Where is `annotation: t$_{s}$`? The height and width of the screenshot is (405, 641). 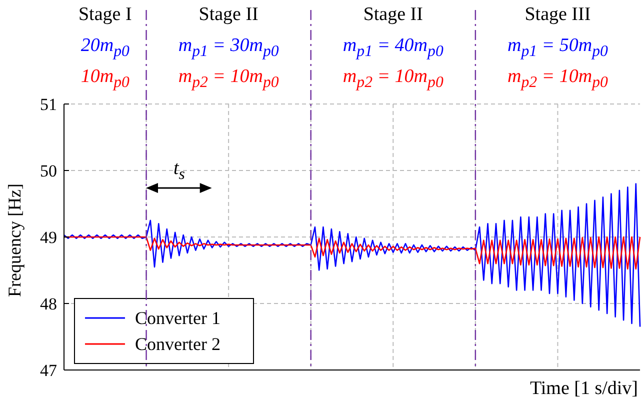
annotation: t$_{s}$ is located at coordinates (179, 171).